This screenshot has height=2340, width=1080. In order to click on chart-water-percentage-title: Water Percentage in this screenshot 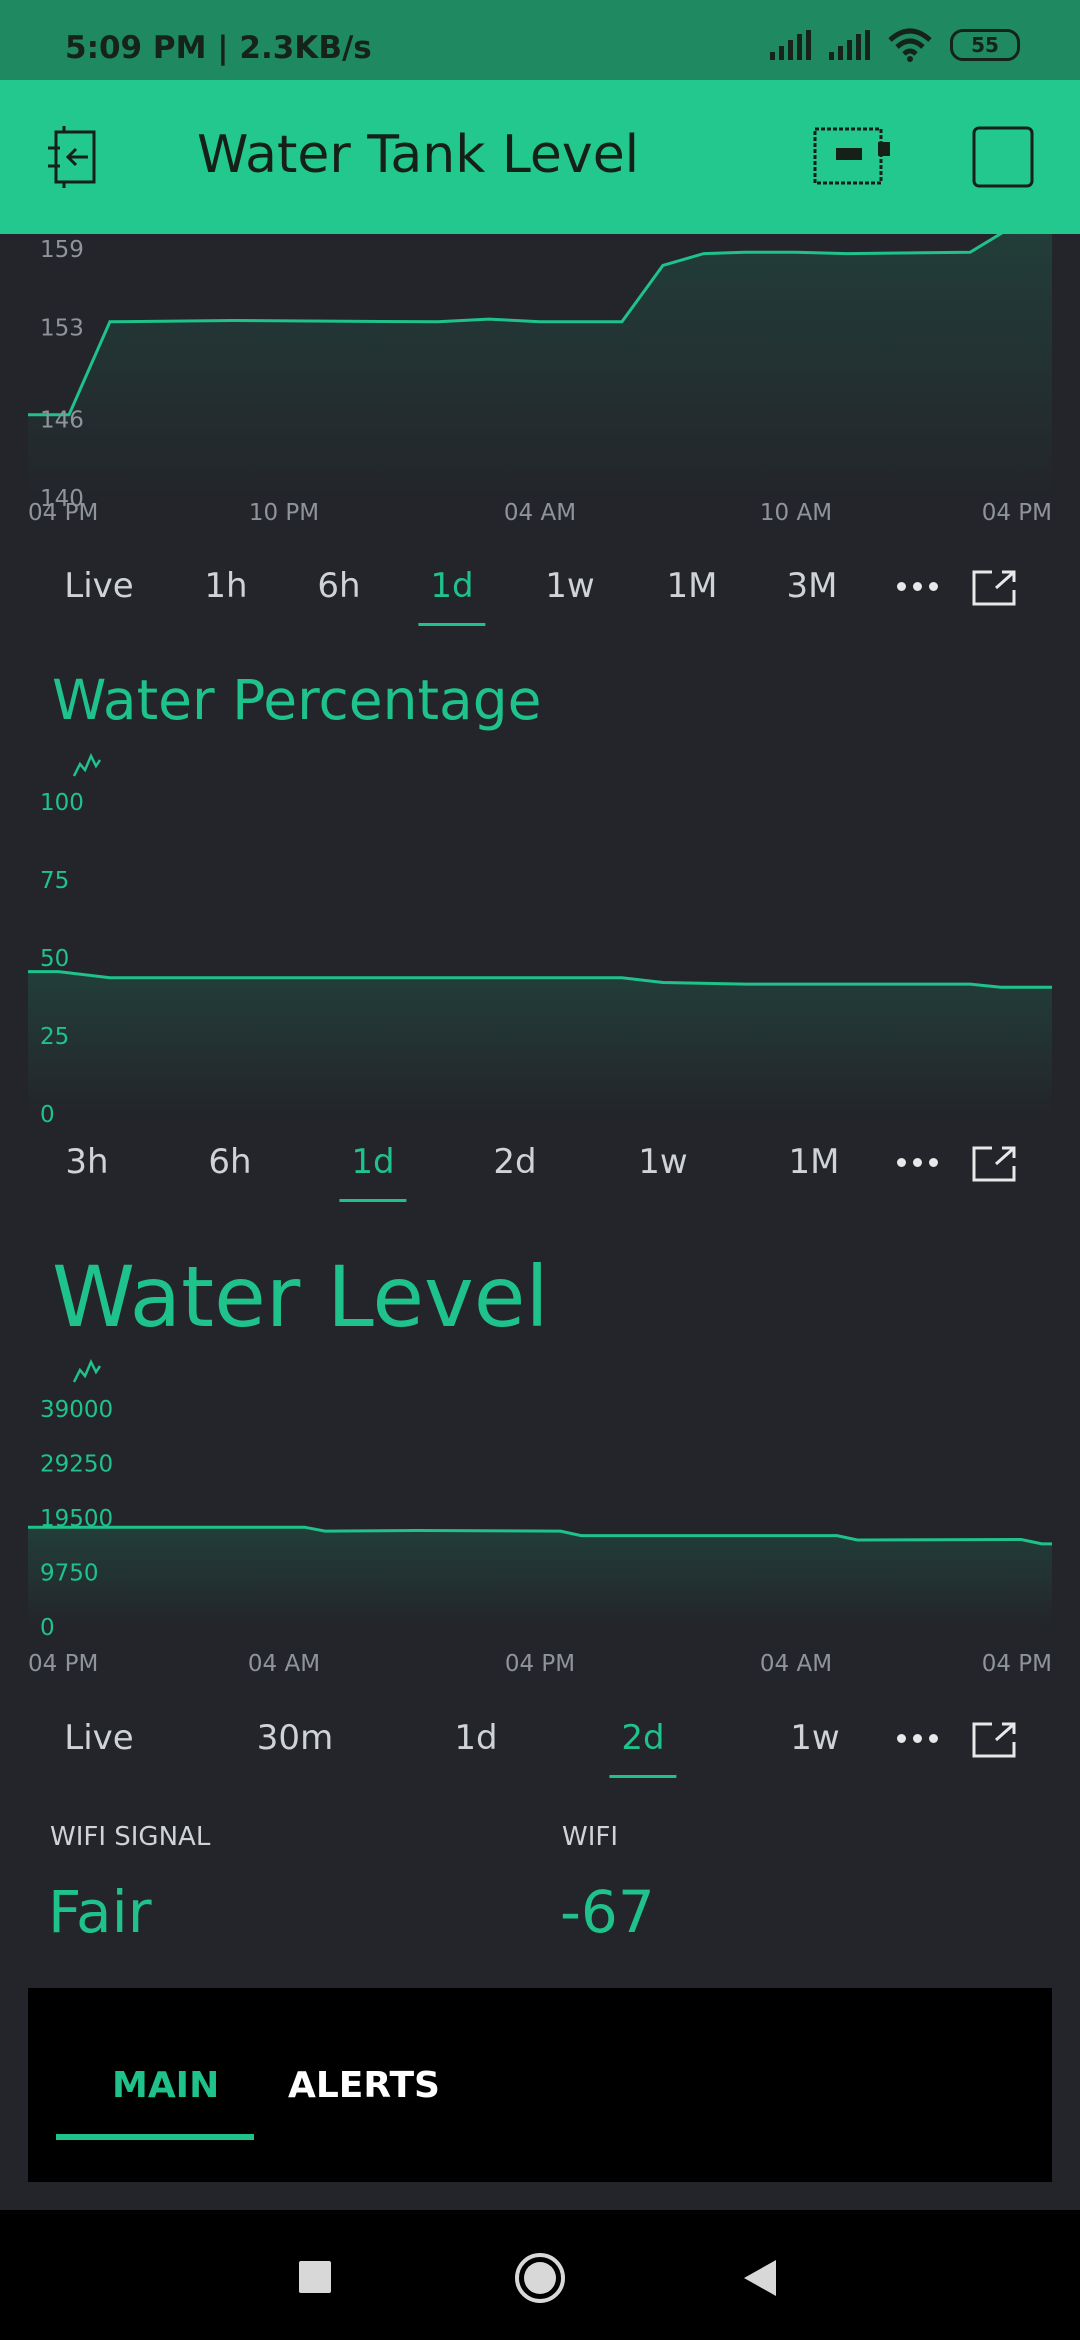, I will do `click(296, 700)`.